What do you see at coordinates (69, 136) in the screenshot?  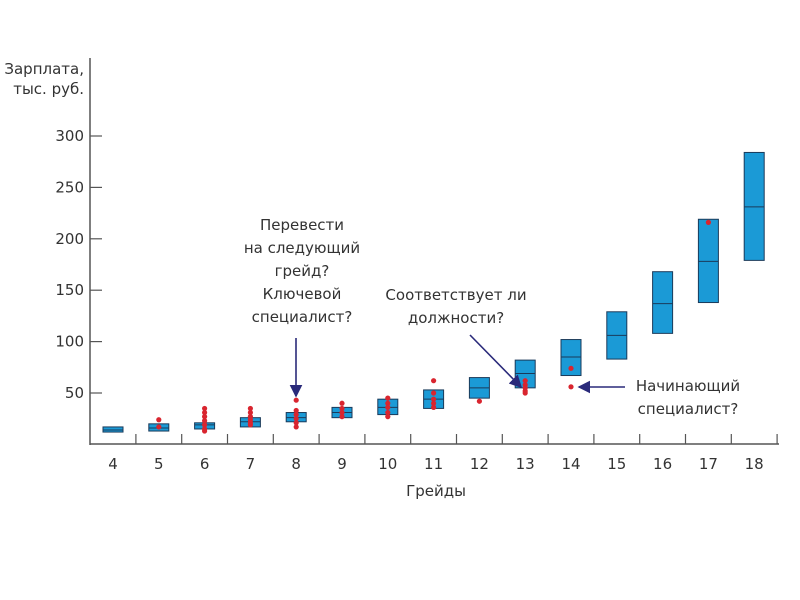 I see `y-tick-label: 300` at bounding box center [69, 136].